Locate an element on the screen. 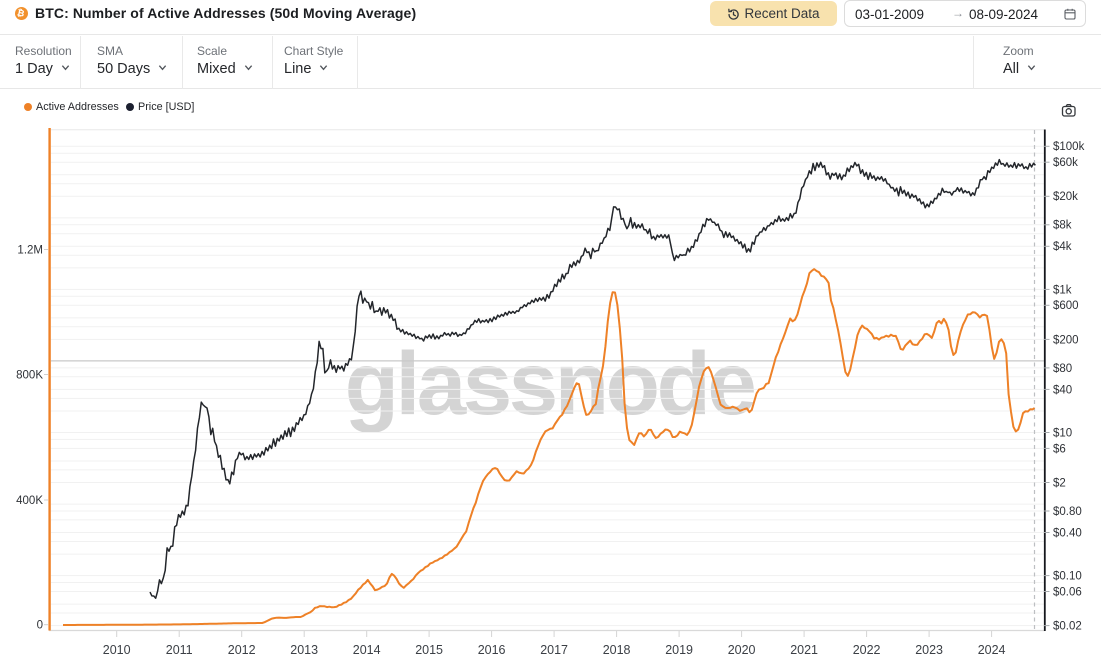 The height and width of the screenshot is (672, 1101). svg-text: $10 is located at coordinates (1062, 433).